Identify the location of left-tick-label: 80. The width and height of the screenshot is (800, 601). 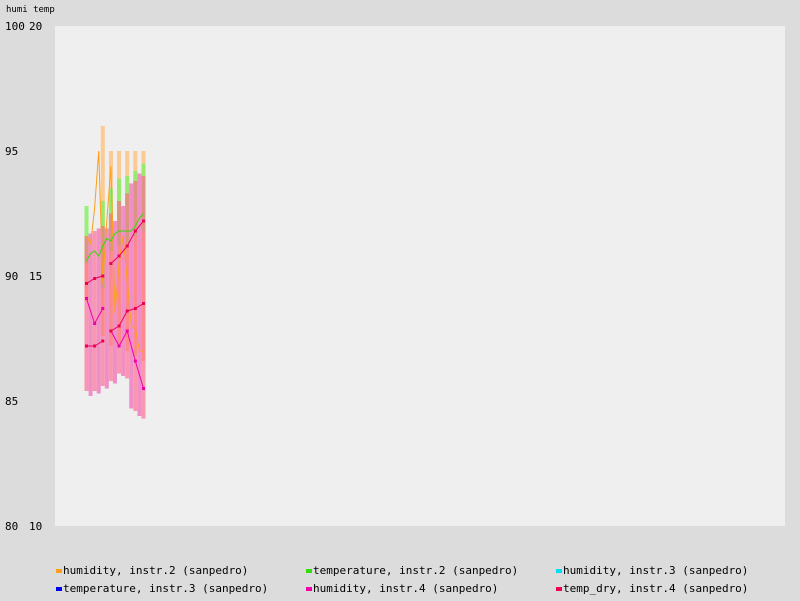
(11, 526).